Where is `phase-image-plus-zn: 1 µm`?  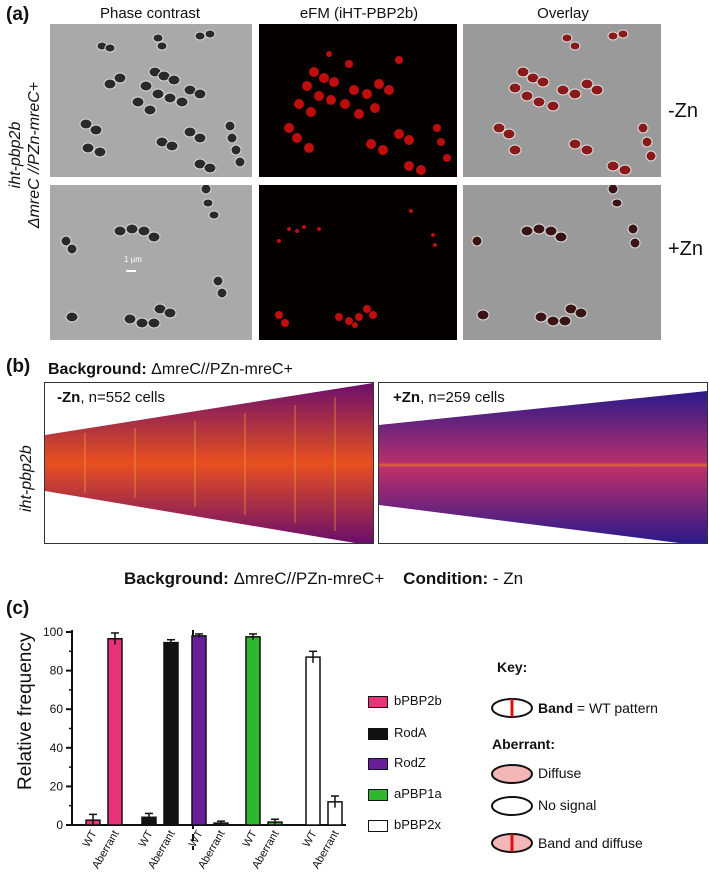 phase-image-plus-zn: 1 µm is located at coordinates (151, 262).